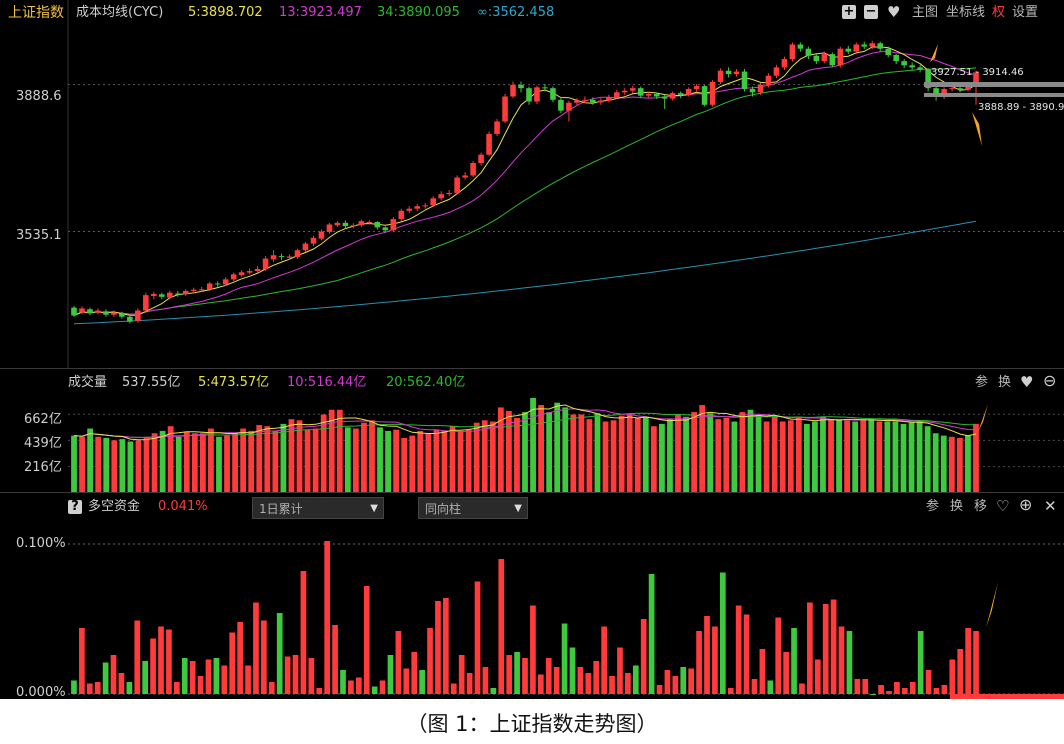  I want to click on indicator-name: 成本均线(CYC), so click(120, 12).